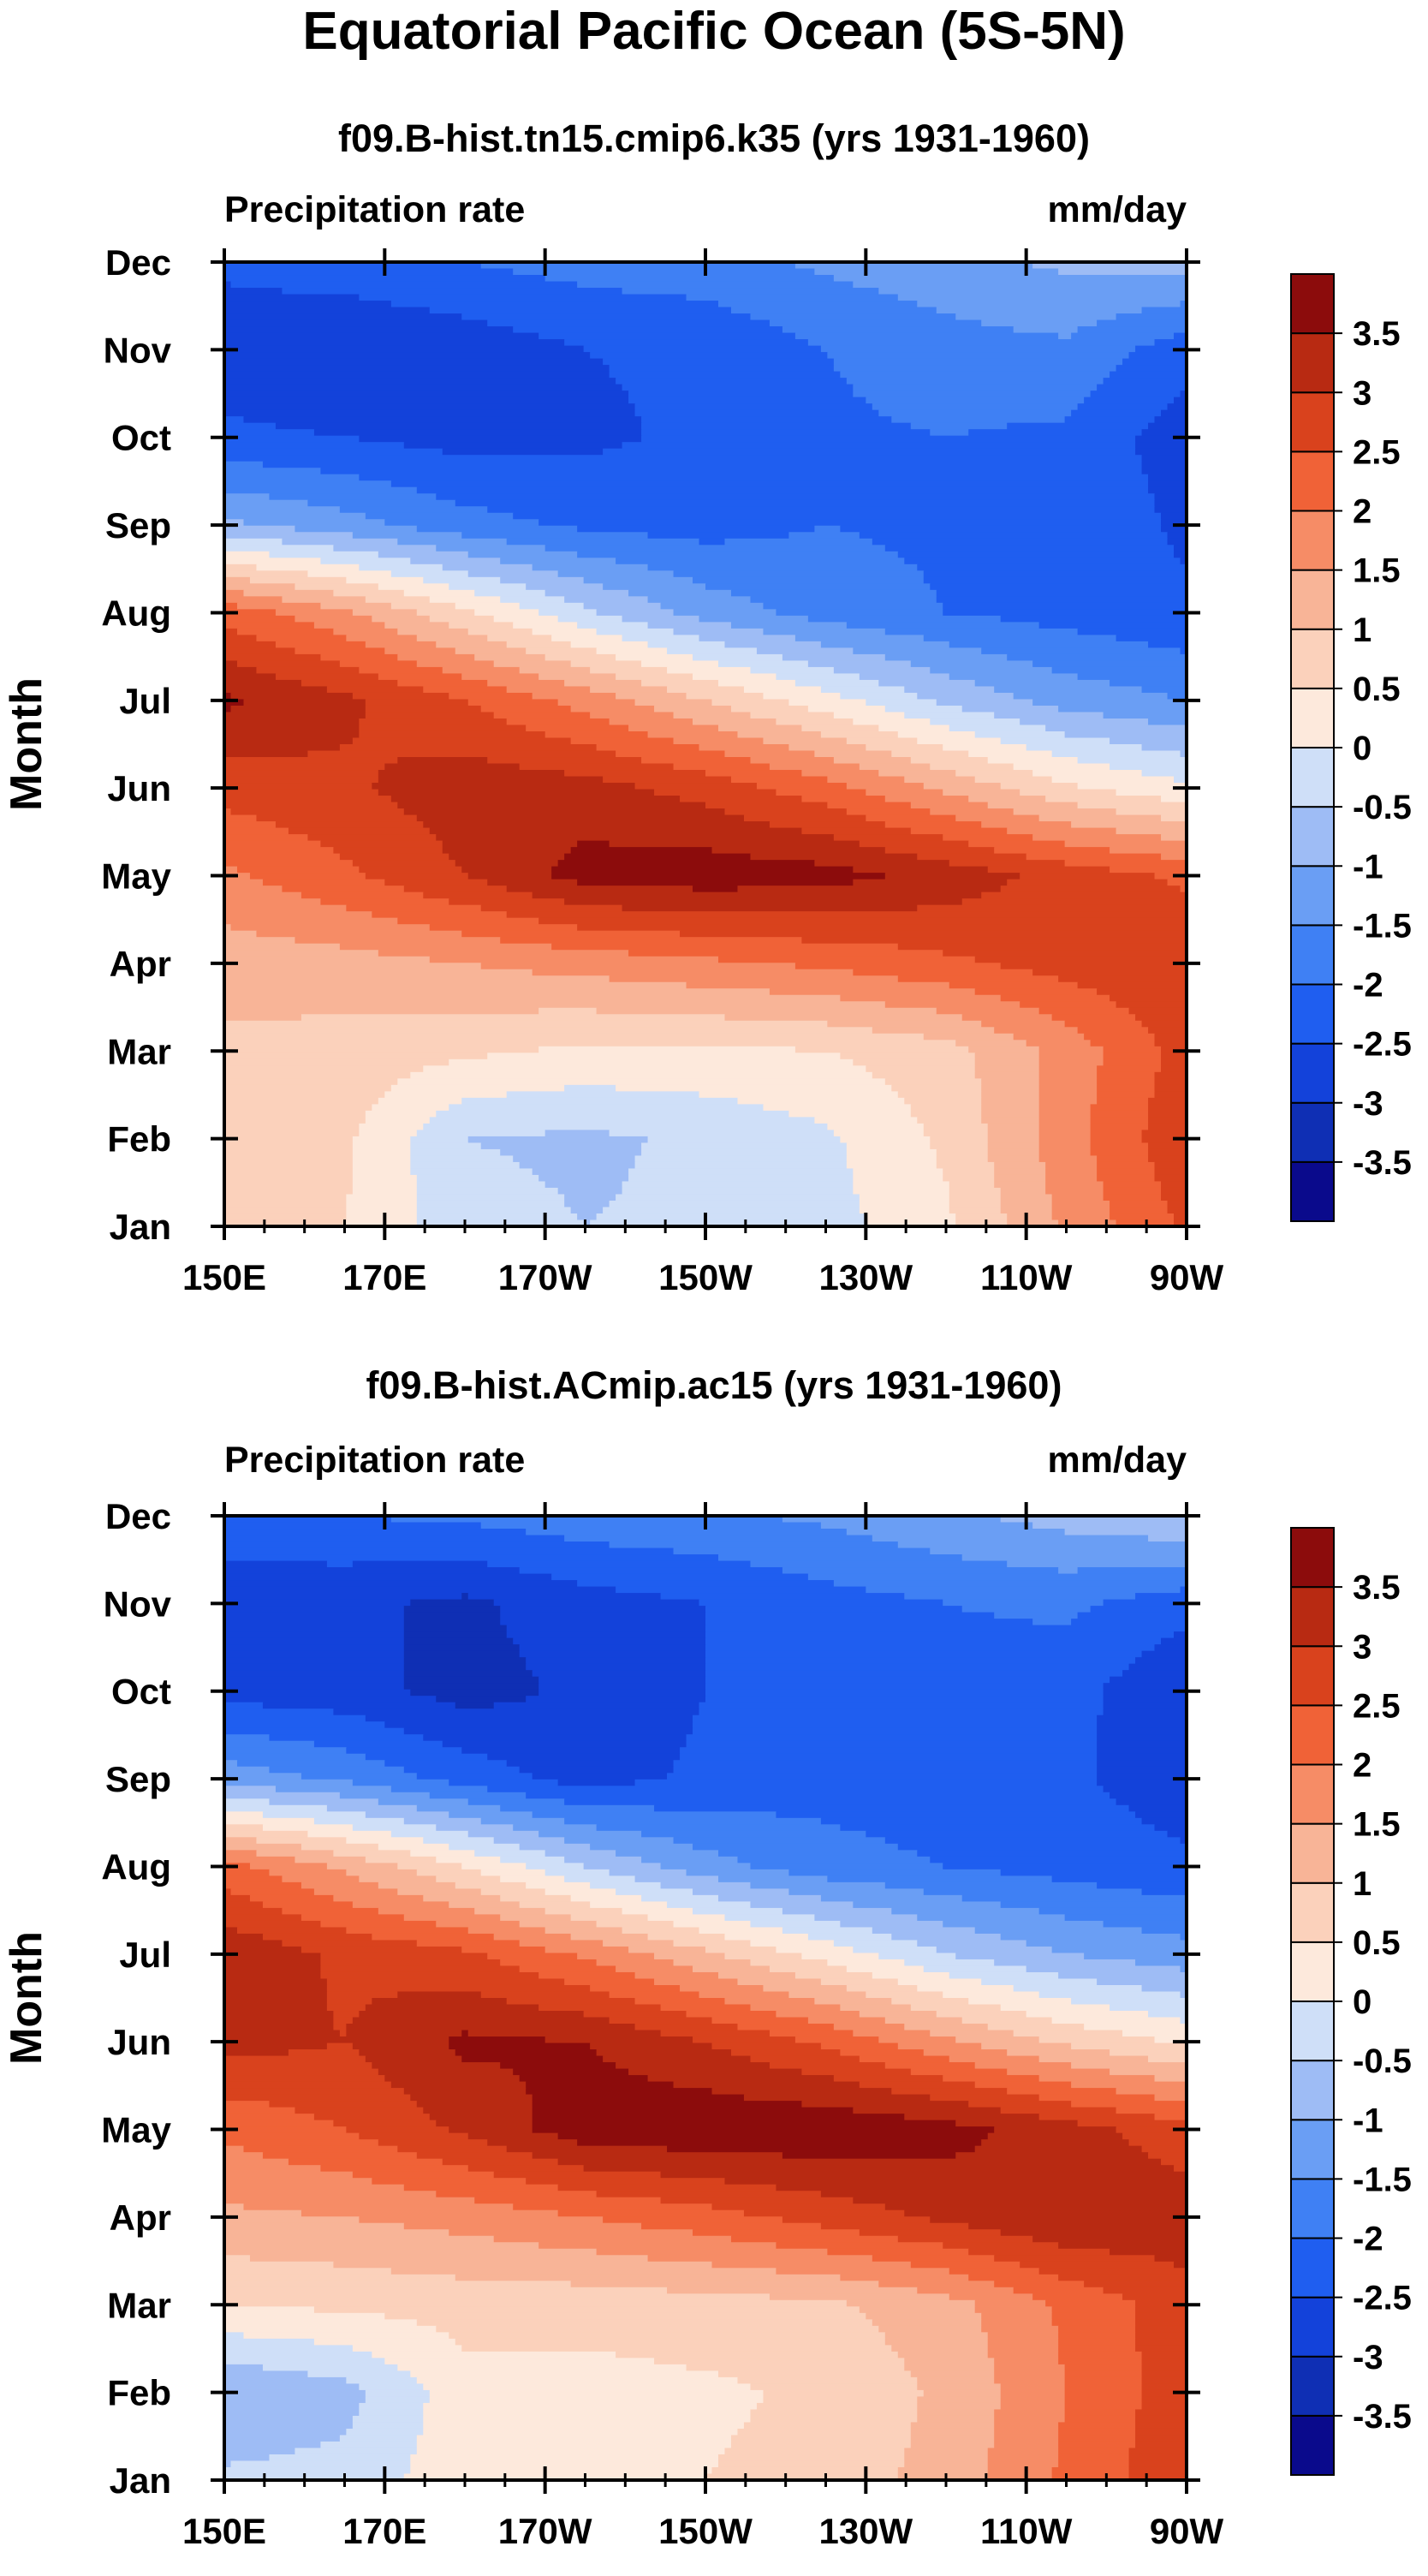  What do you see at coordinates (375, 1460) in the screenshot?
I see `panel-2-left-label: Precipitation rate` at bounding box center [375, 1460].